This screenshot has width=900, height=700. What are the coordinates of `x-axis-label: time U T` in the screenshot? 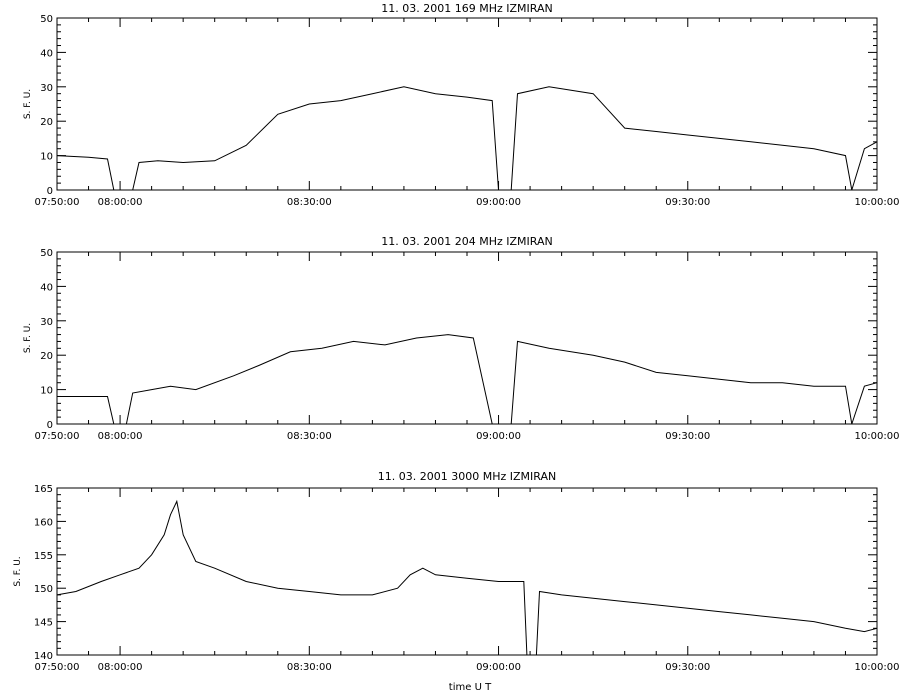 It's located at (470, 687).